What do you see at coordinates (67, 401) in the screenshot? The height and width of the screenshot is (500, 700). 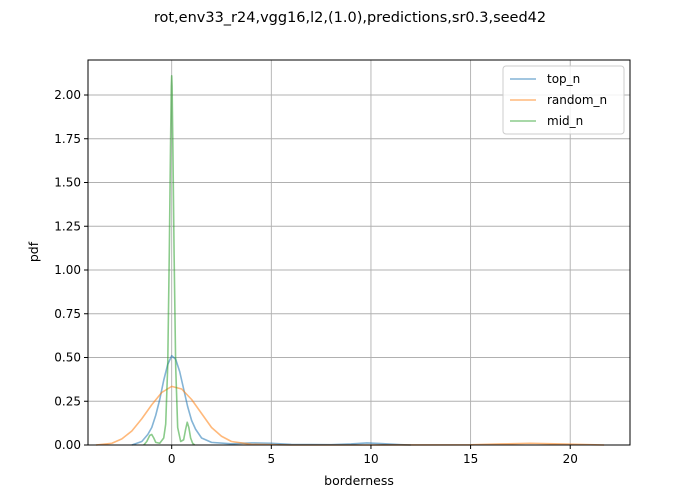 I see `y-tick-label: 0.25` at bounding box center [67, 401].